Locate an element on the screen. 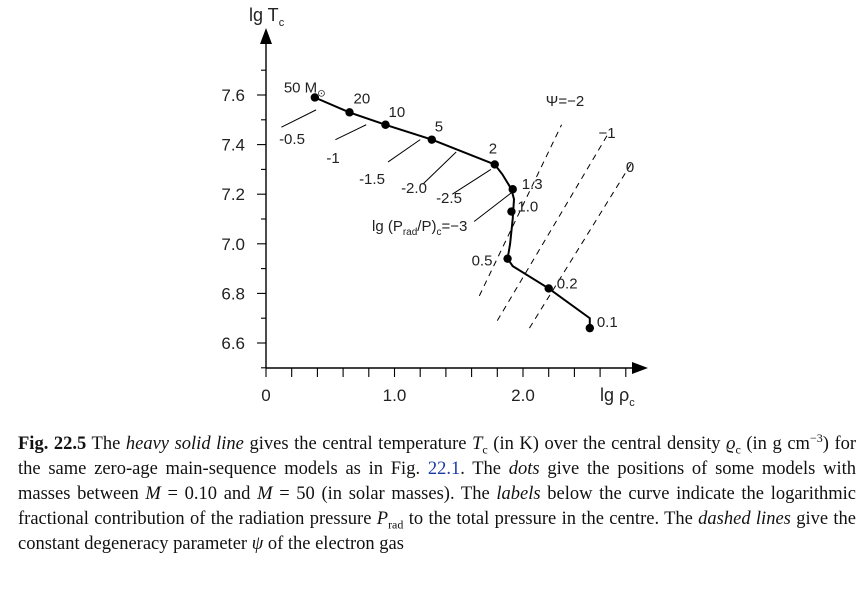 The height and width of the screenshot is (593, 867). figure-reference-link: 22.1 is located at coordinates (444, 469).